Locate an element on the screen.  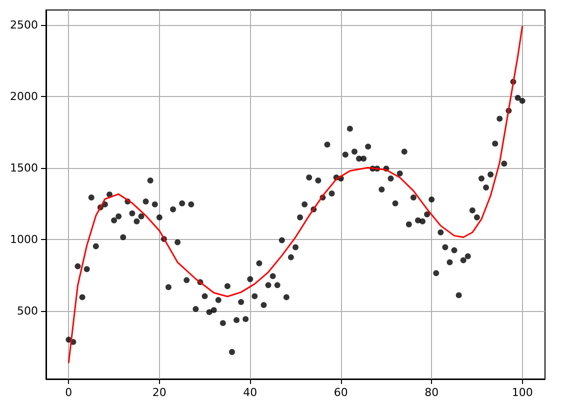
x-tick-label: 40 is located at coordinates (250, 392).